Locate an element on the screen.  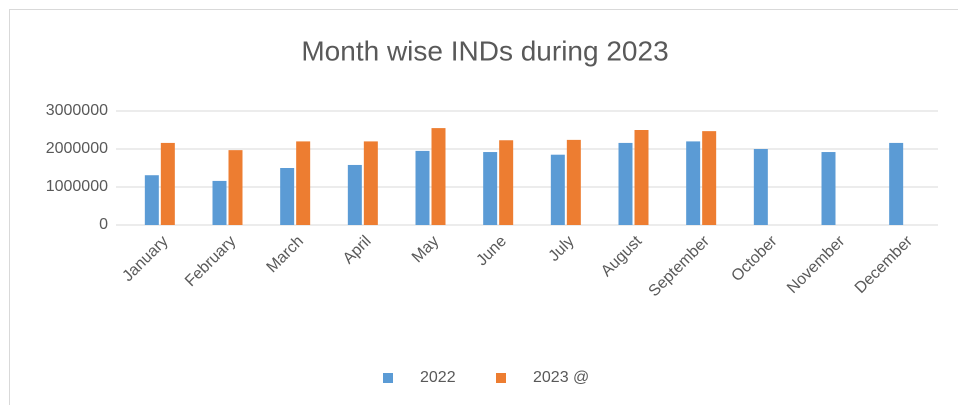
legend-label: 2023 @ is located at coordinates (561, 377).